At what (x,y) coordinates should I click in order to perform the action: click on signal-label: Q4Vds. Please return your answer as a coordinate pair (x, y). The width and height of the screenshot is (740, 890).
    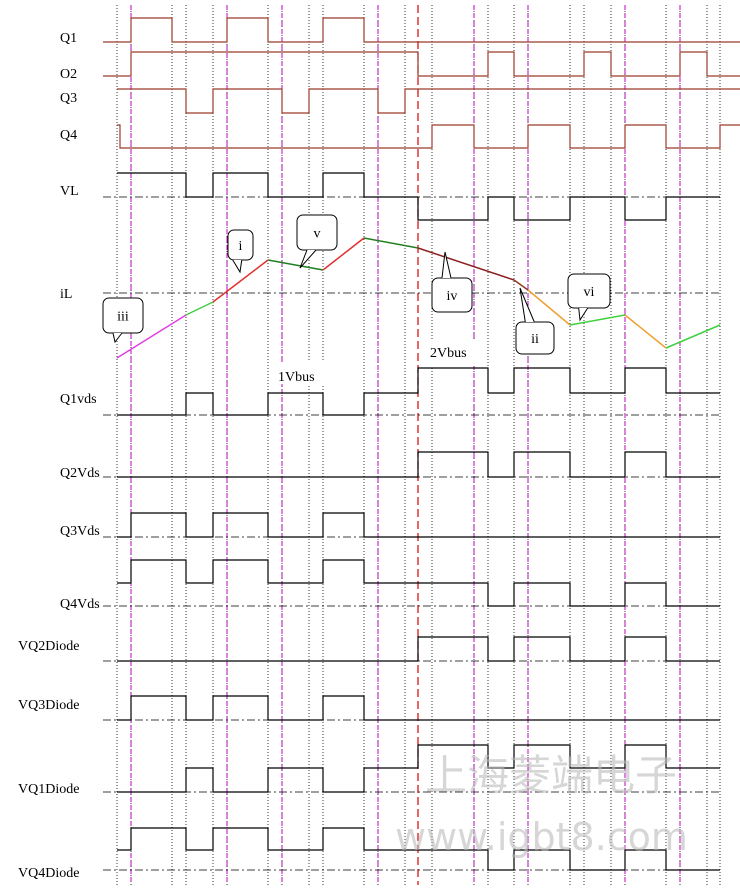
    Looking at the image, I should click on (80, 604).